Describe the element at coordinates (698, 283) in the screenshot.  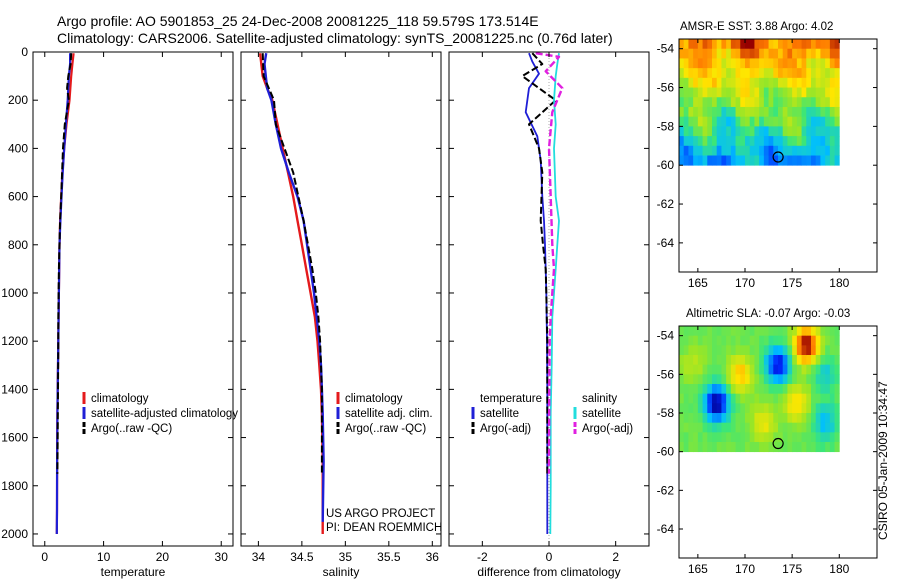
I see `x-tick-label: 165` at that location.